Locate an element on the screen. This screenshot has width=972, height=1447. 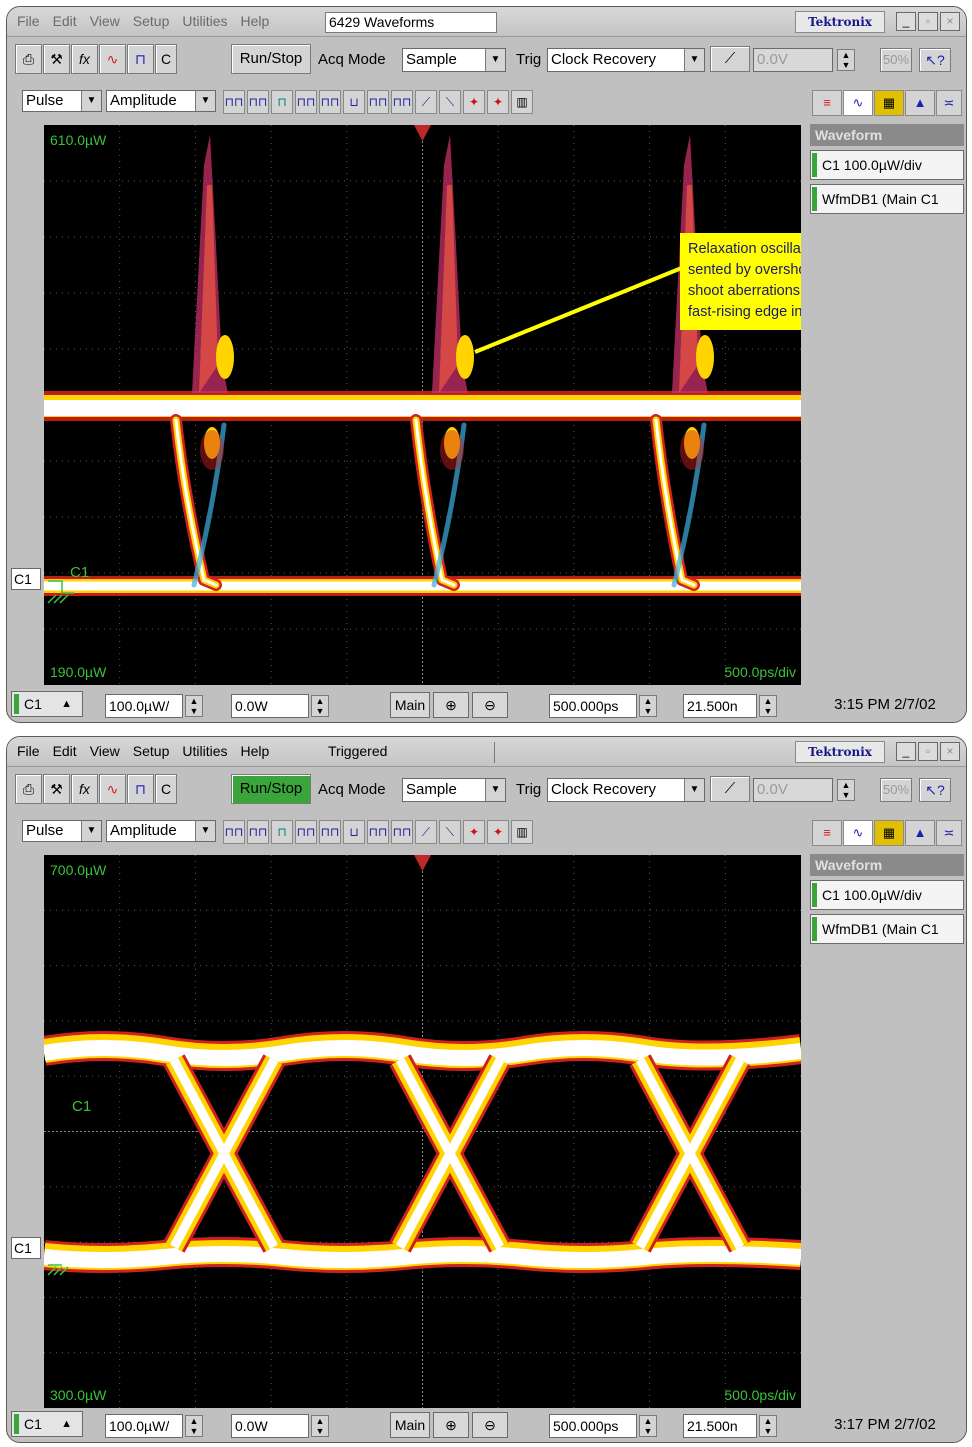
vertical-offset-spinner-icon: ▲ ▼ is located at coordinates (320, 706).